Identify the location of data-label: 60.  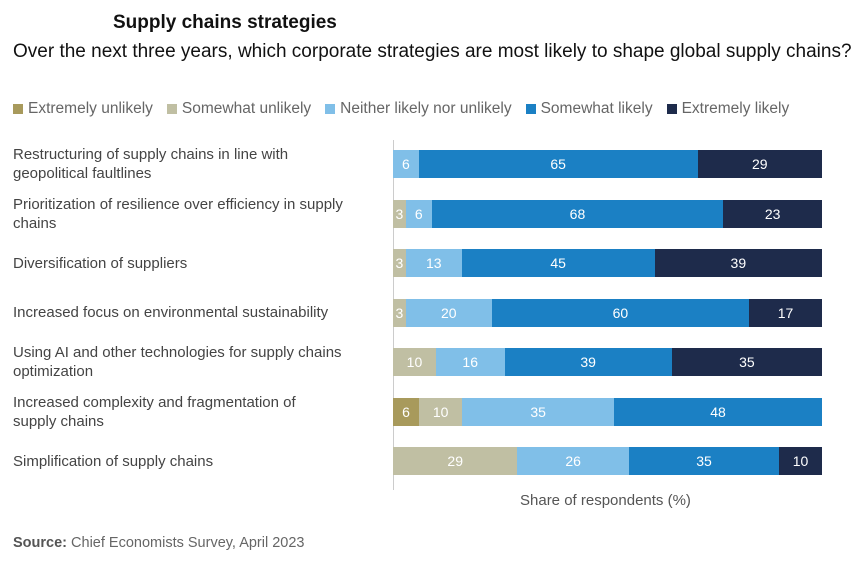
(620, 312).